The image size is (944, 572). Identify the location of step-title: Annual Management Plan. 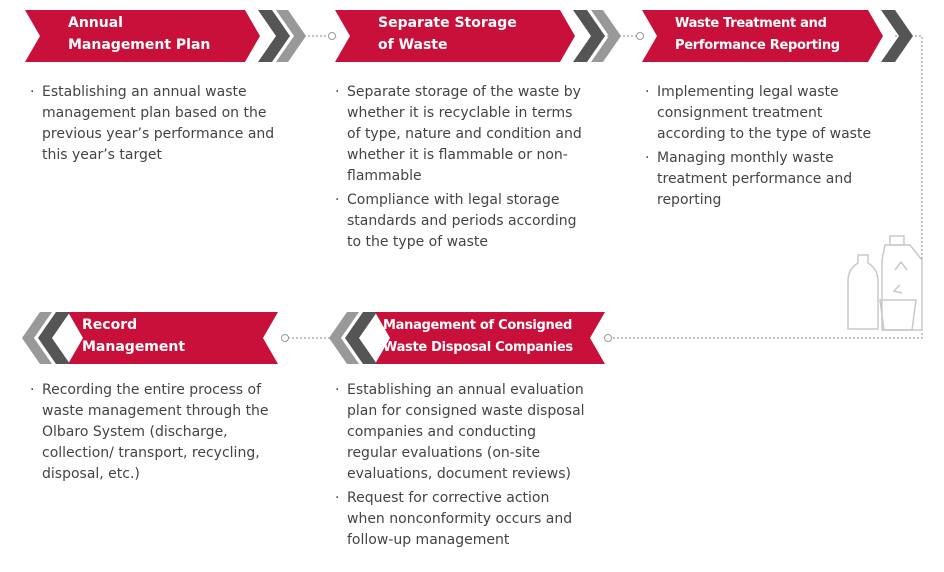
(139, 34).